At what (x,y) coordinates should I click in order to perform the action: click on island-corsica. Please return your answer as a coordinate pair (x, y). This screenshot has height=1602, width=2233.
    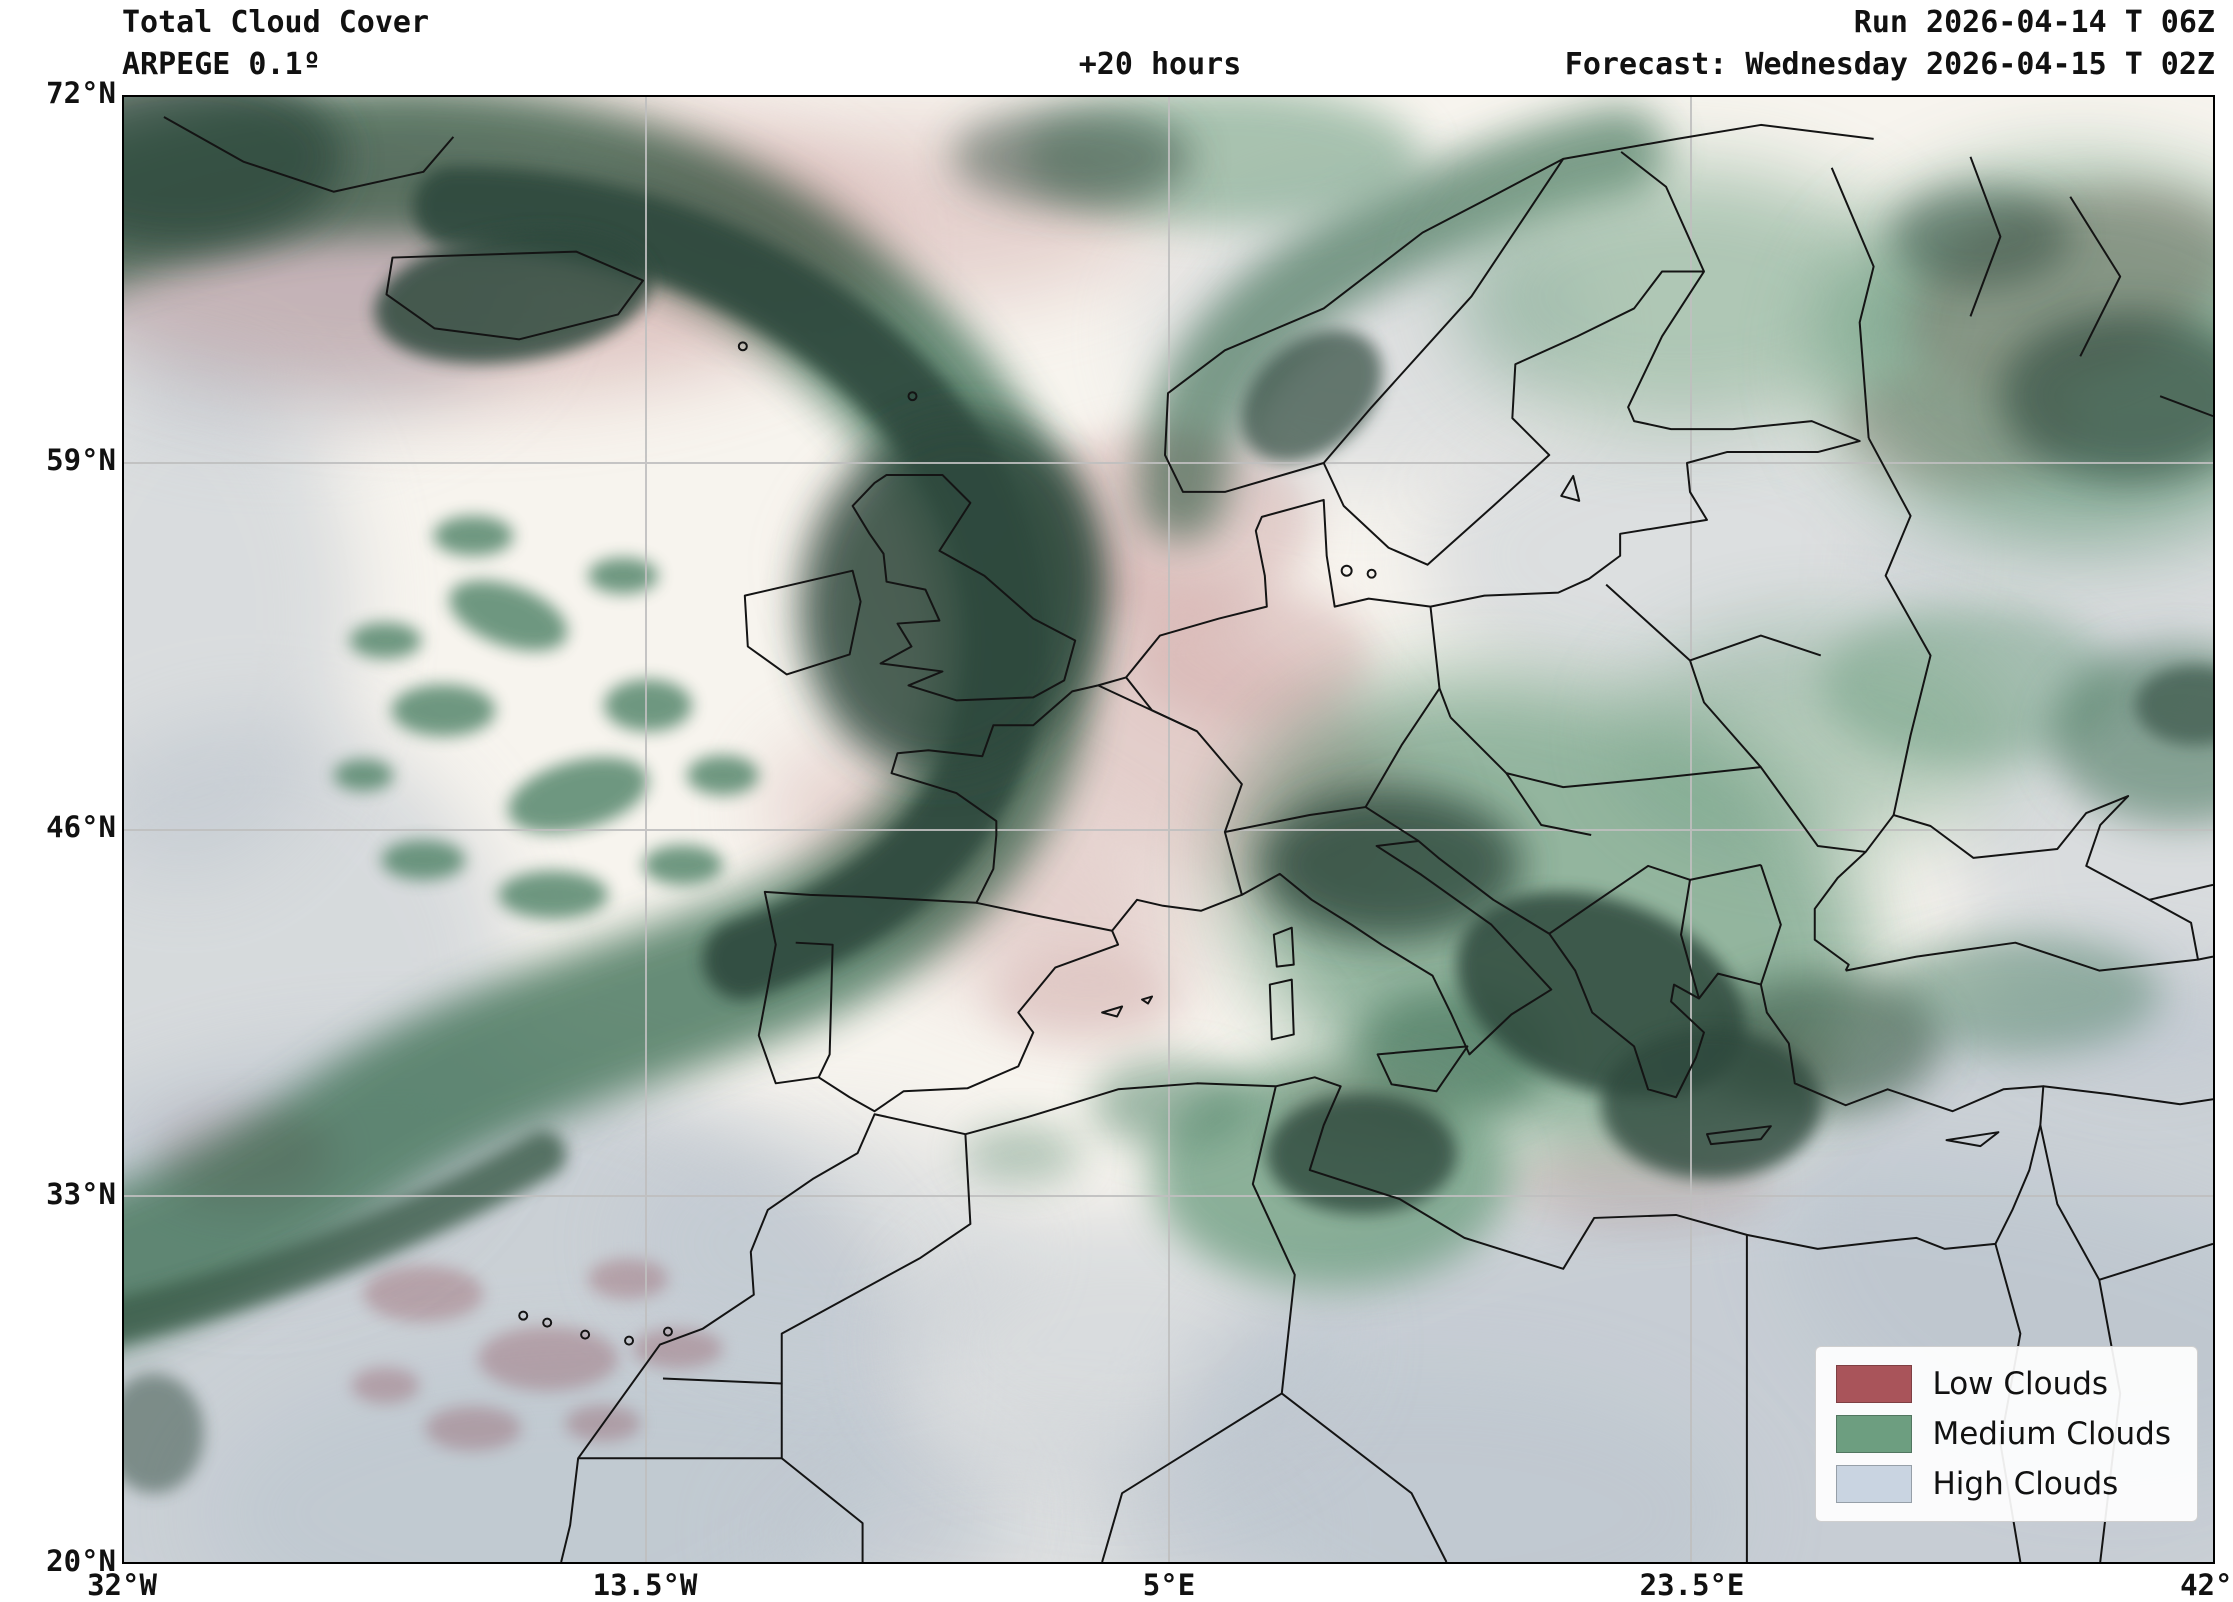
    Looking at the image, I should click on (1283, 947).